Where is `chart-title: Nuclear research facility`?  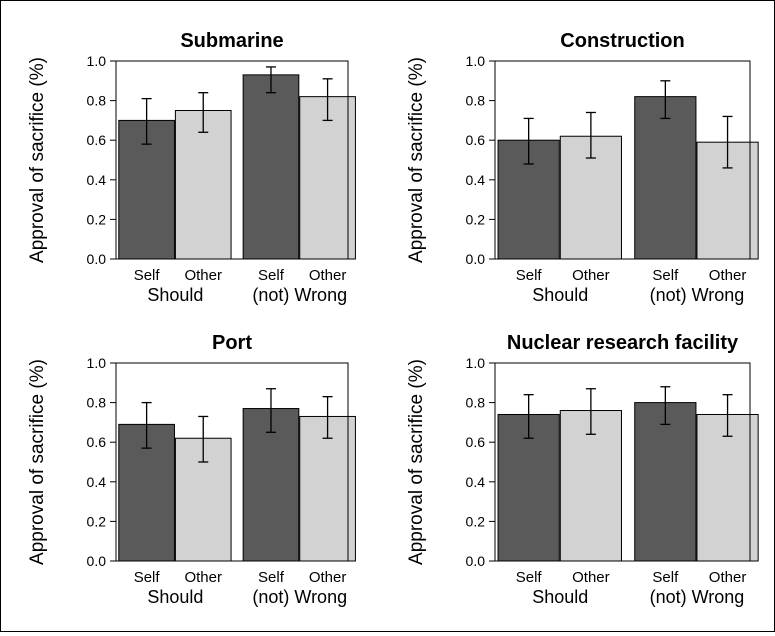
chart-title: Nuclear research facility is located at coordinates (623, 343).